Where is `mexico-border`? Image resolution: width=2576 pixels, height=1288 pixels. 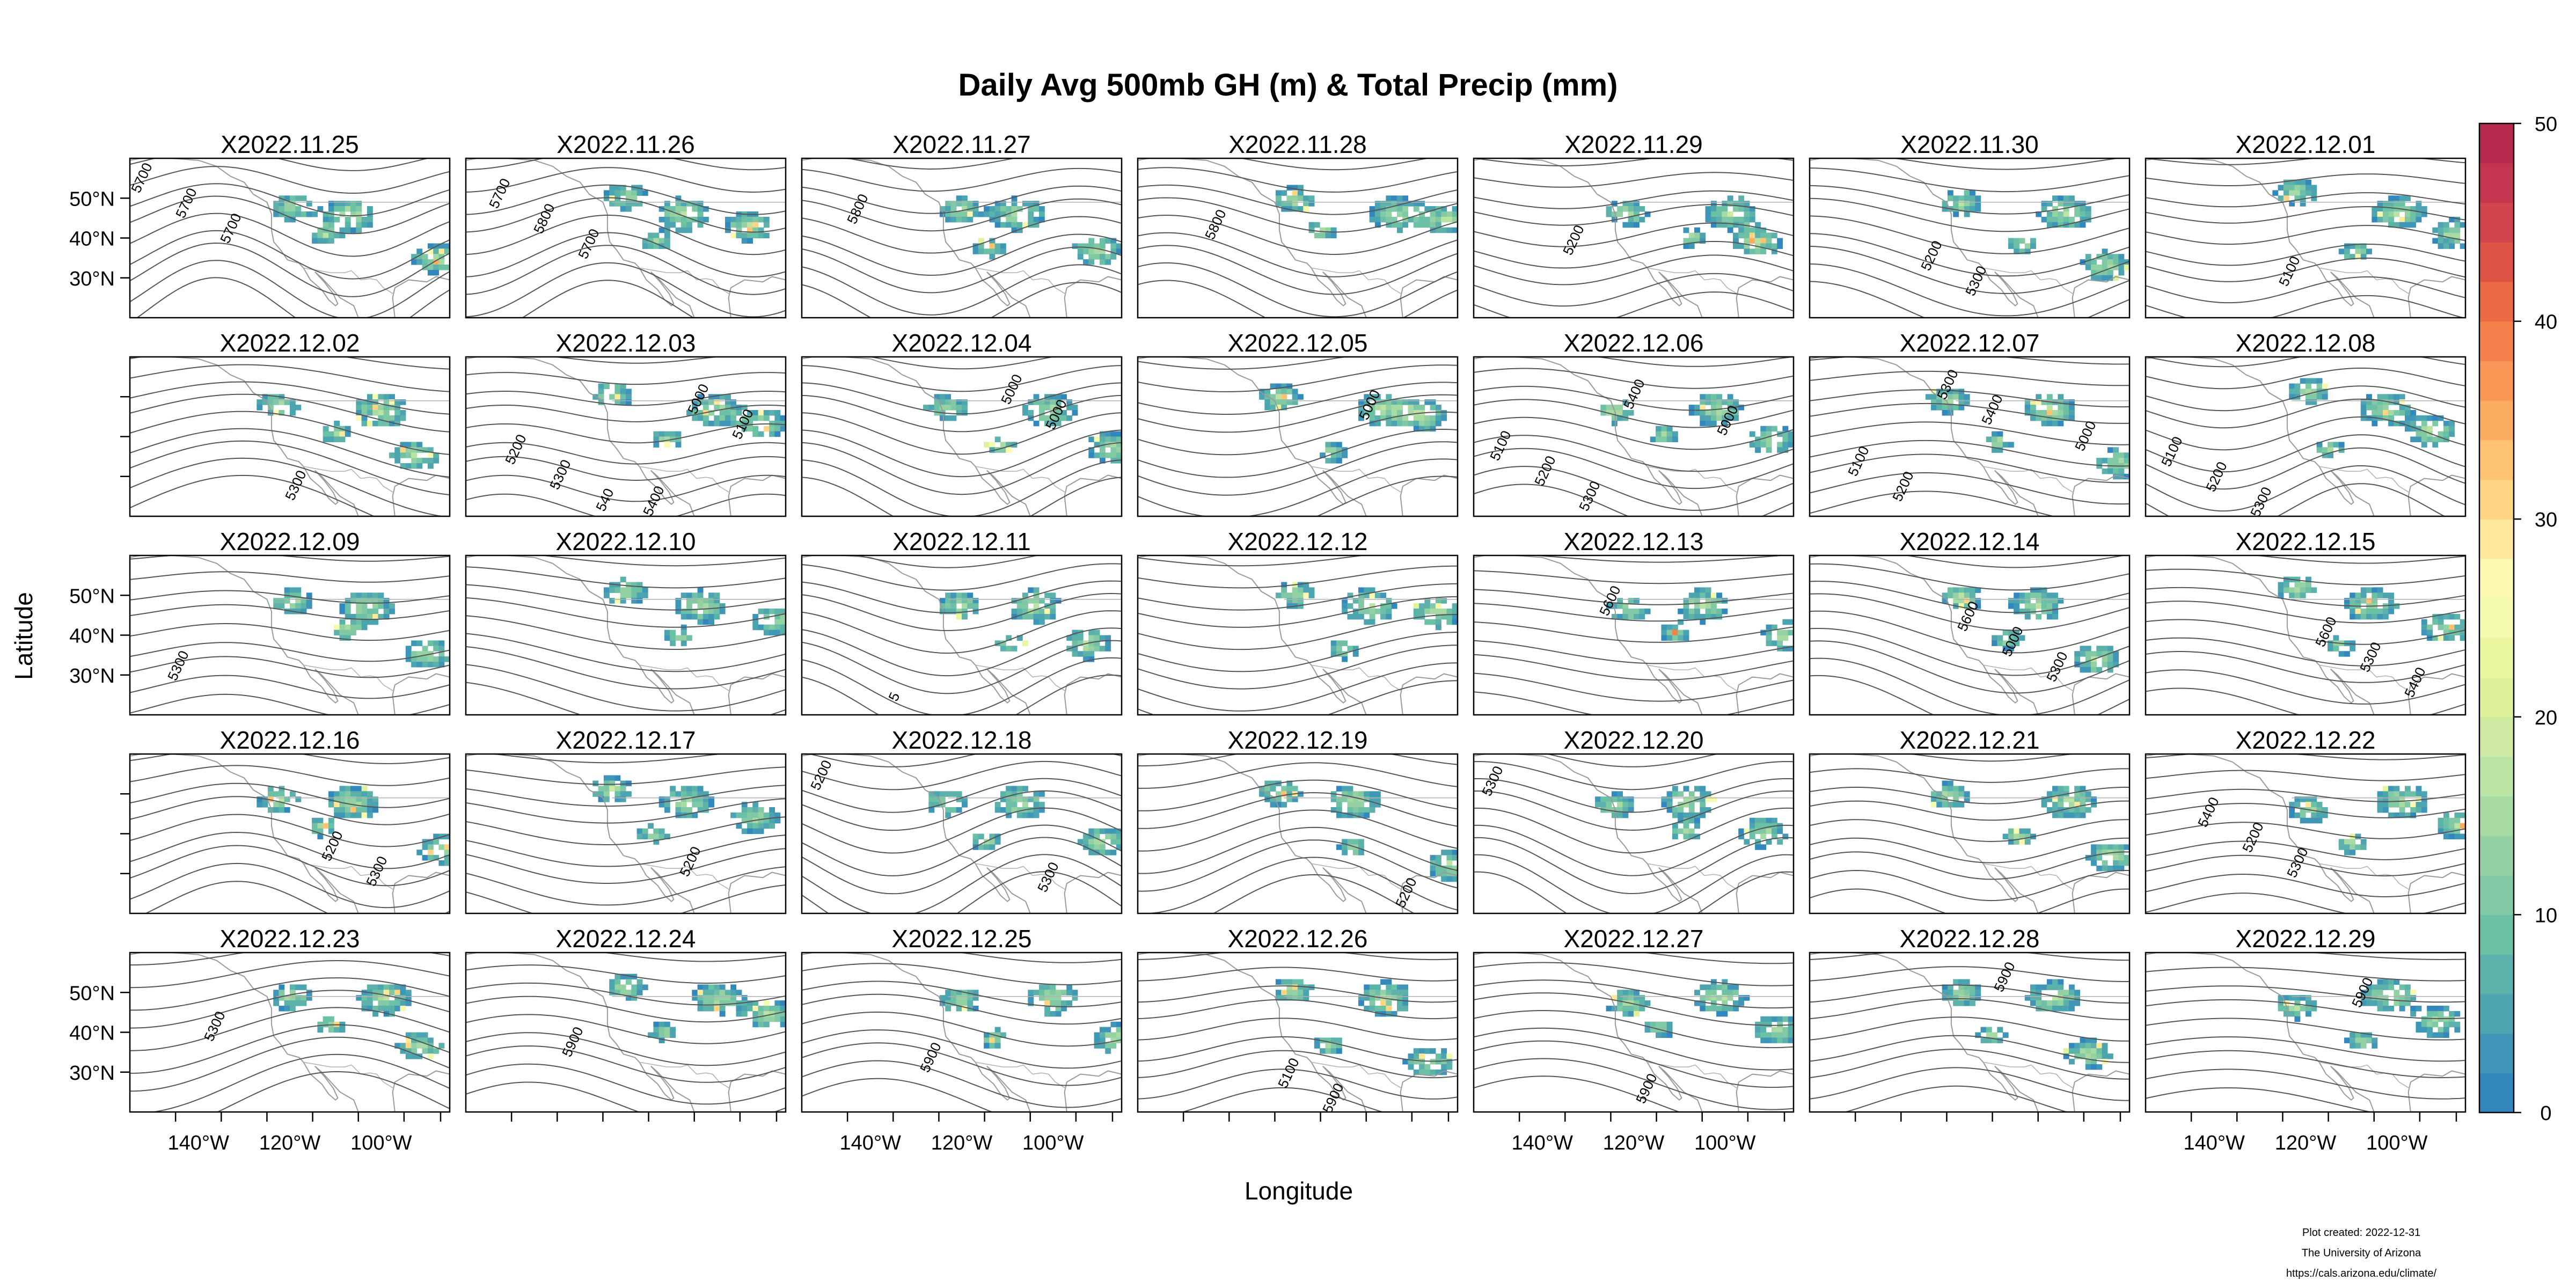
mexico-border is located at coordinates (684, 1075).